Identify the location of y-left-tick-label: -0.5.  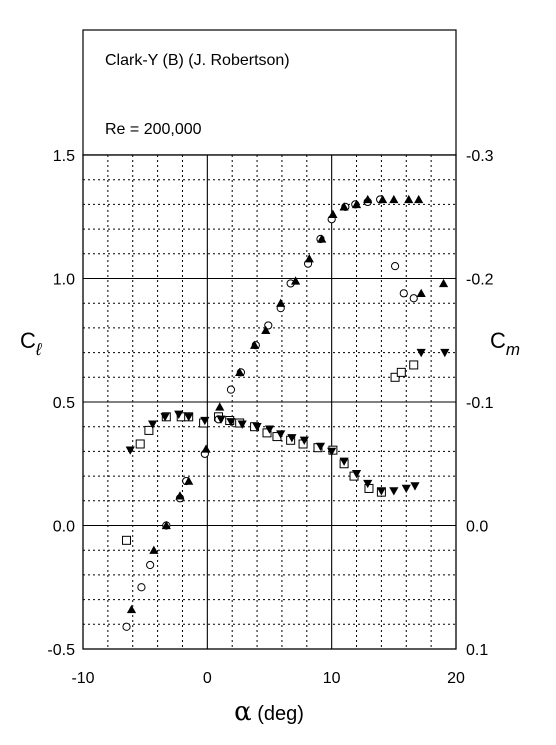
(61, 650).